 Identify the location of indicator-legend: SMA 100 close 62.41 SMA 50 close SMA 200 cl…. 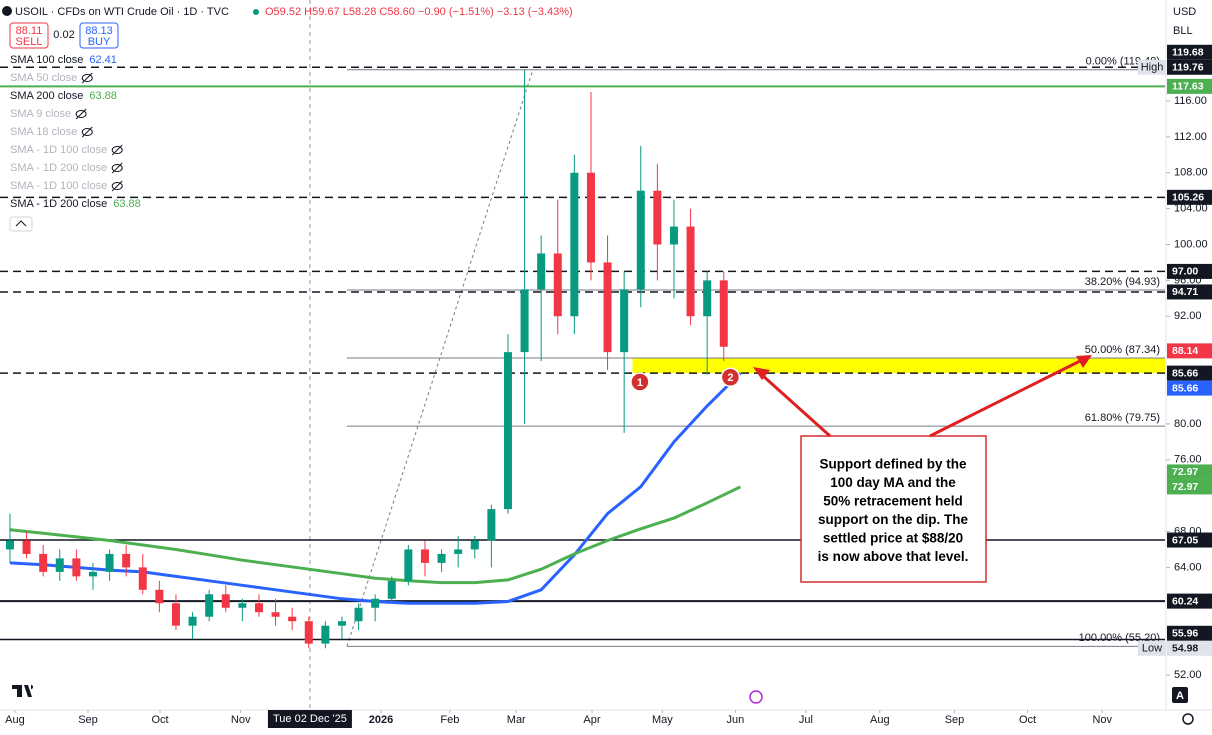
(75, 132).